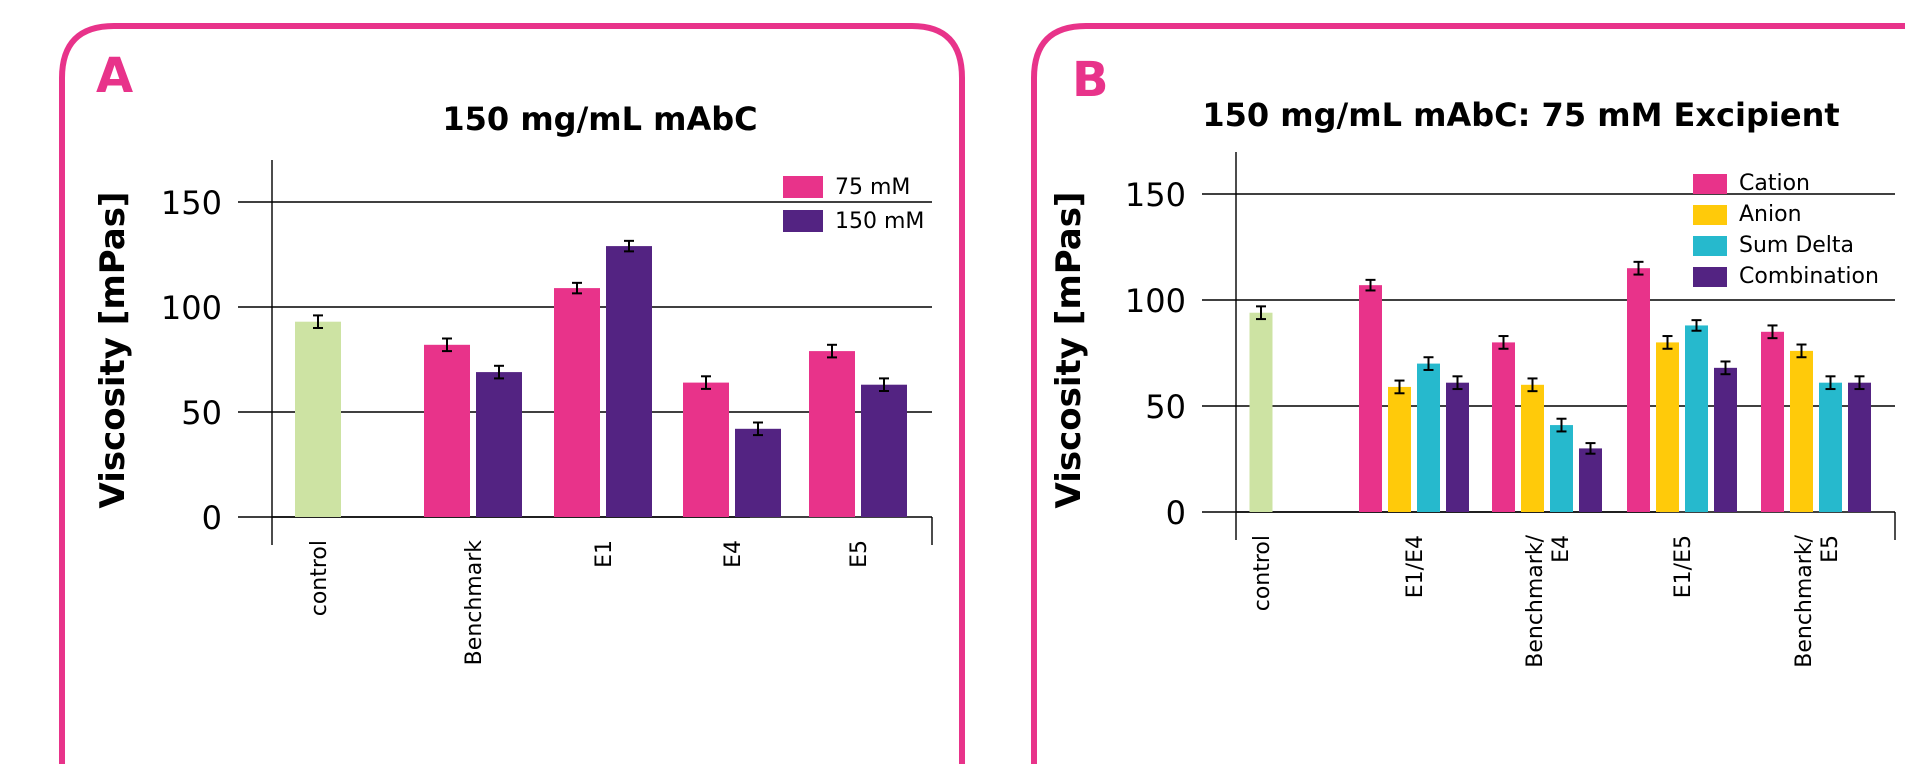  I want to click on legend-label: 75 mM, so click(872, 187).